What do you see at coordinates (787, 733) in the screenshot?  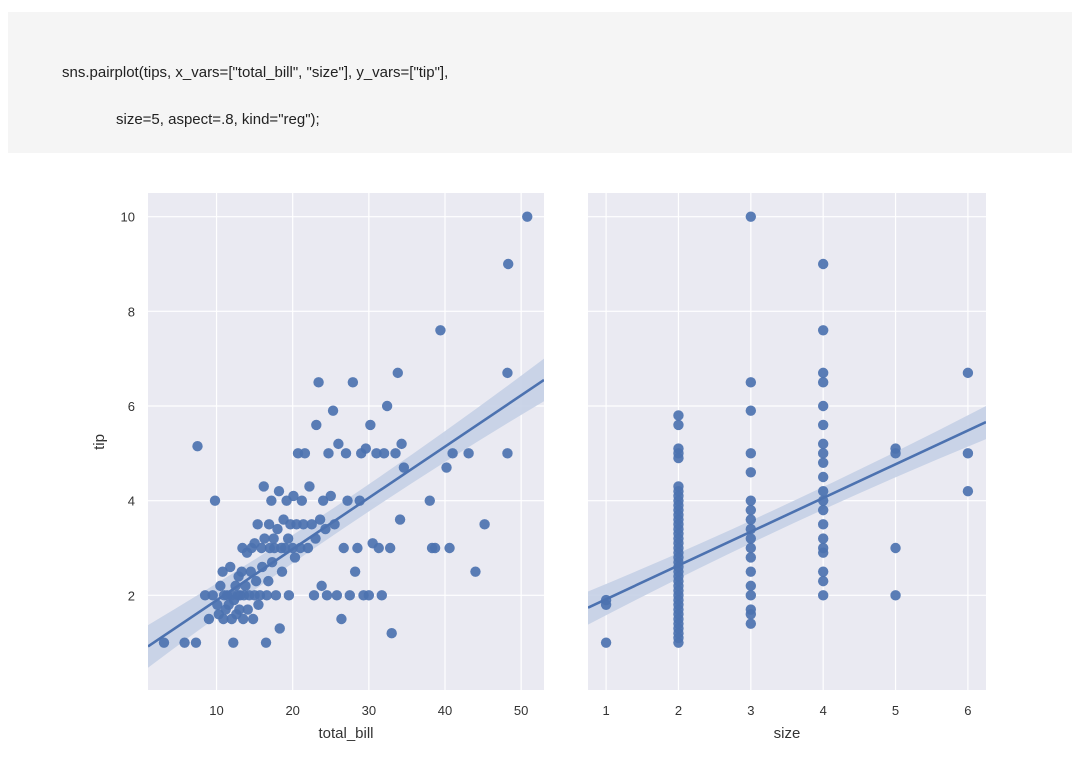 I see `x-axis-label-size: size` at bounding box center [787, 733].